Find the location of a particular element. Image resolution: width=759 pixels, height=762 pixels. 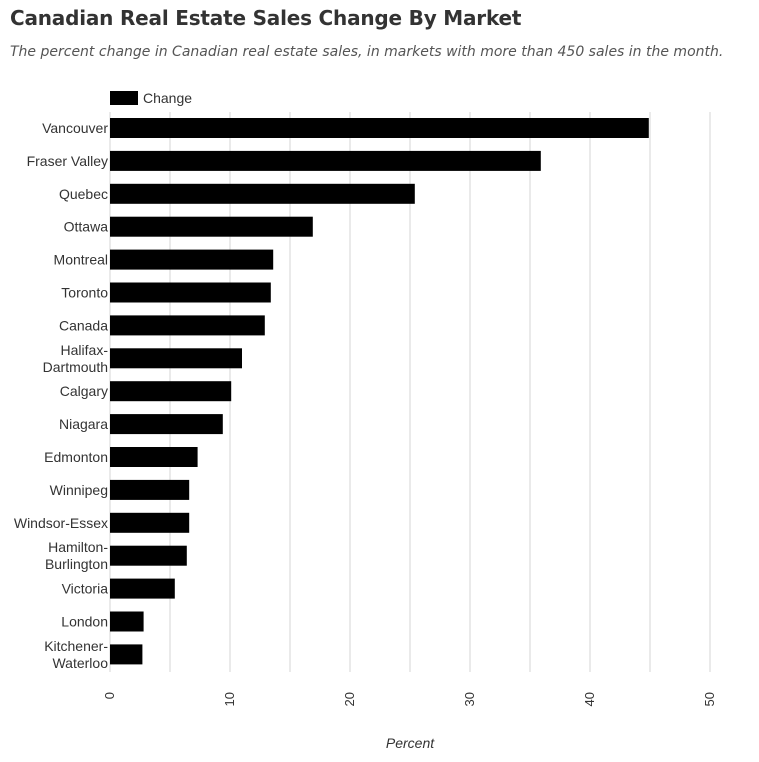

category-label: Halifax- is located at coordinates (85, 350).